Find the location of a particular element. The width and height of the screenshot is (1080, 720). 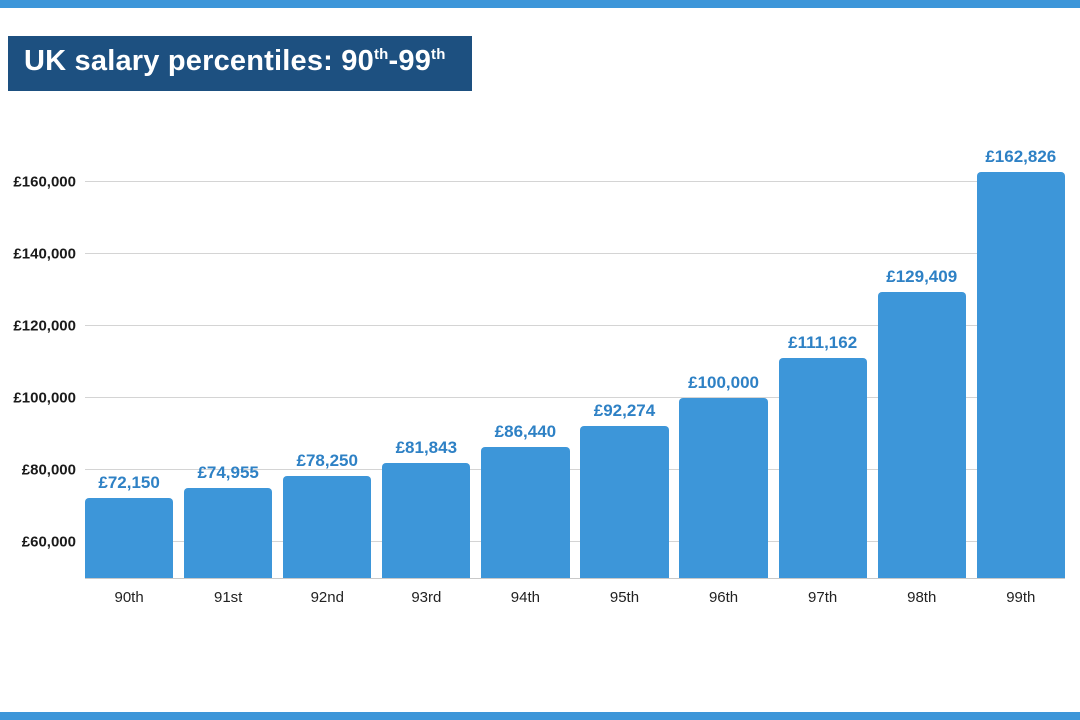

bar-slot: £129,409 is located at coordinates (921, 362).